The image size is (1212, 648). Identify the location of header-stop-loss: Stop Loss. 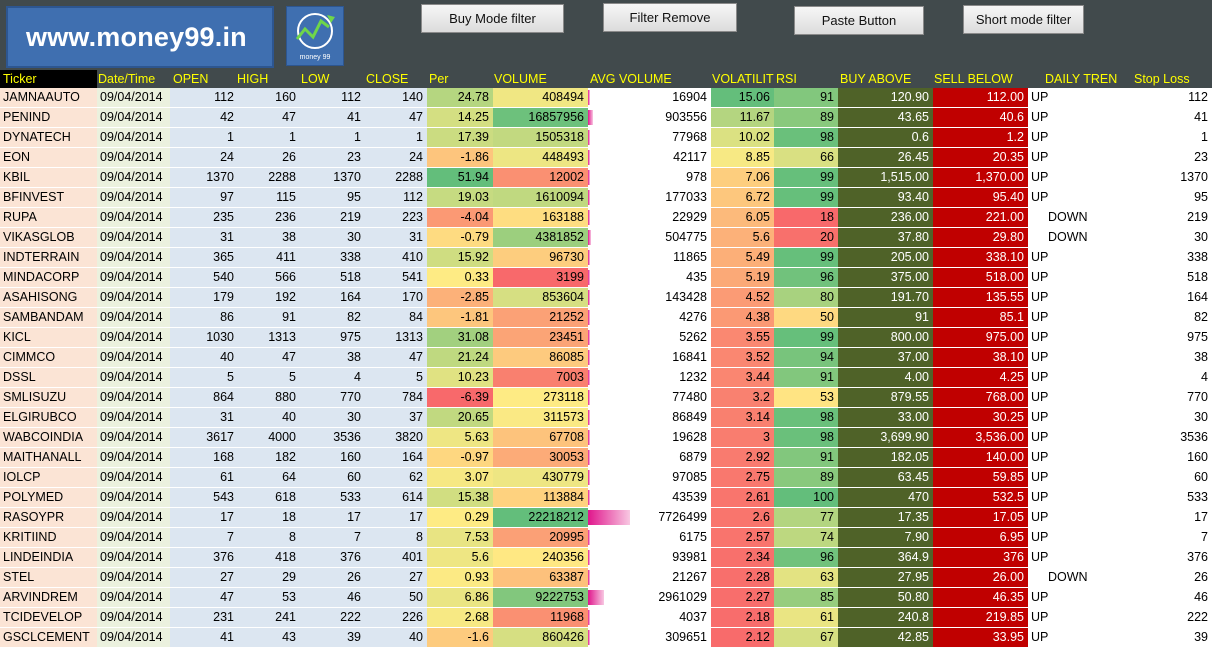
(1162, 79).